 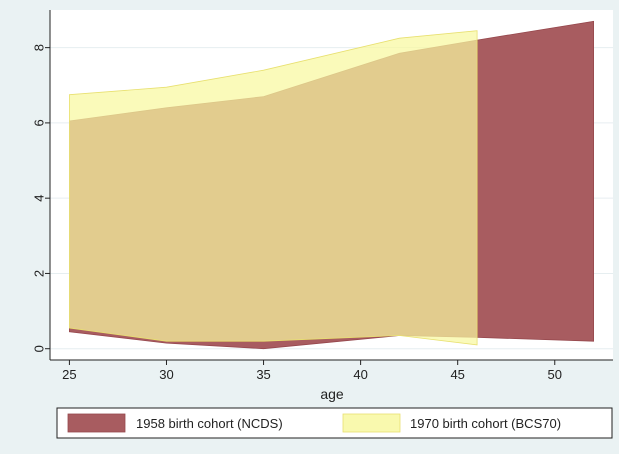 I want to click on legend-box, so click(x=334, y=423).